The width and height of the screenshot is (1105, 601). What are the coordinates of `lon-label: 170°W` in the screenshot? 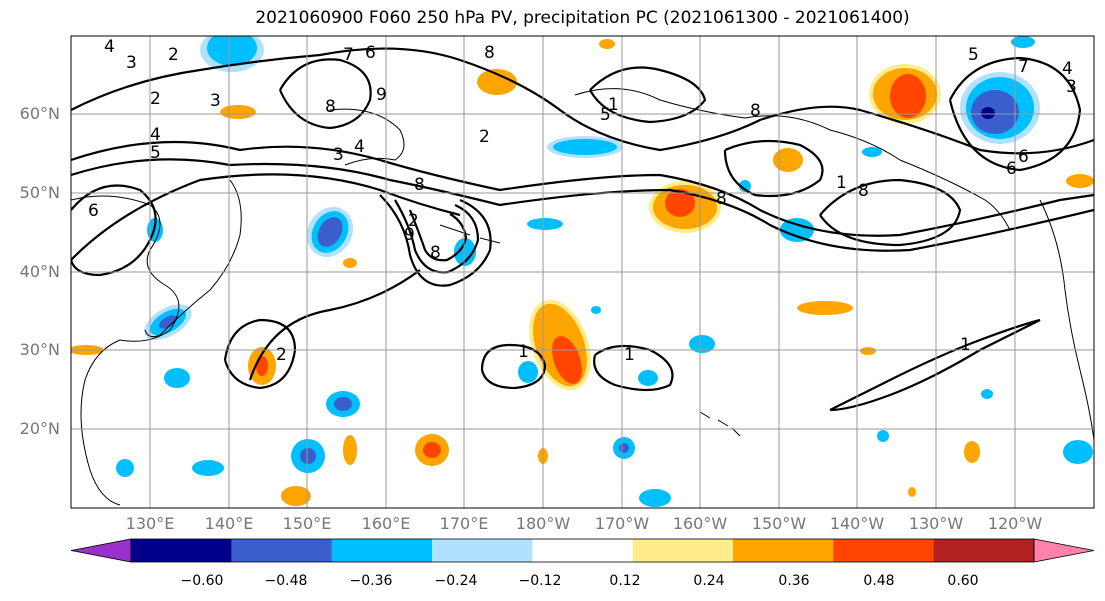 It's located at (622, 523).